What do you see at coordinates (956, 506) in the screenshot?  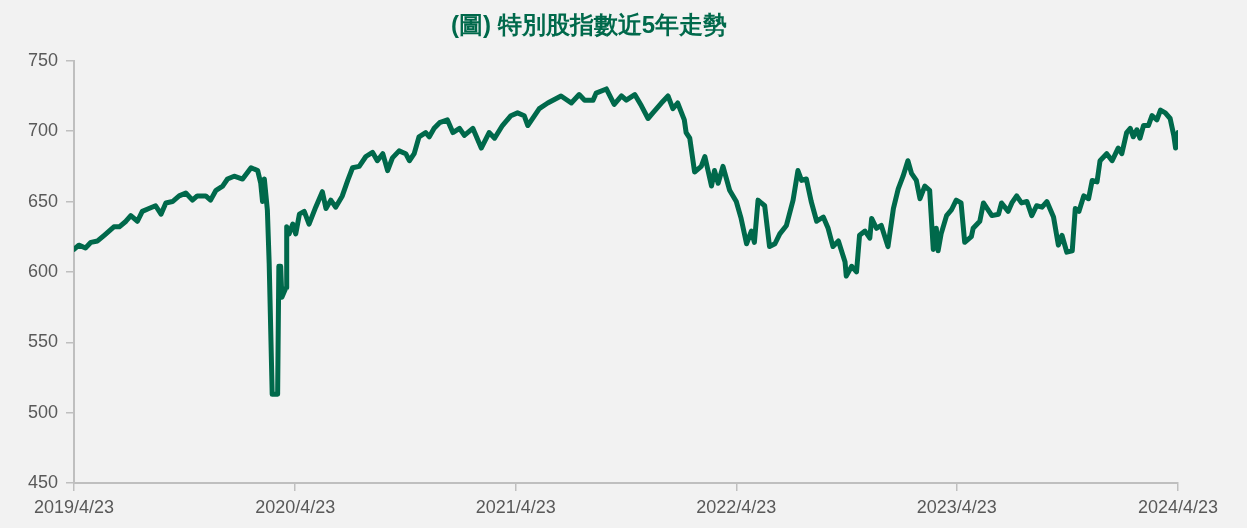 I see `x-tick-label: 2023/4/23` at bounding box center [956, 506].